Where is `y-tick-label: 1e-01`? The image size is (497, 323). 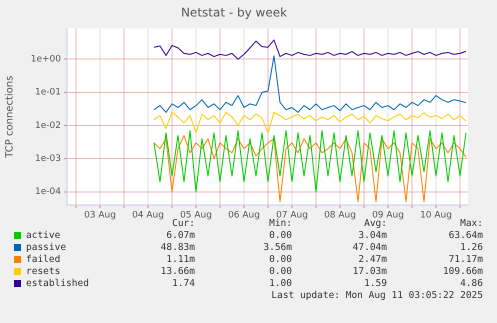
y-tick-label: 1e-01 is located at coordinates (48, 93).